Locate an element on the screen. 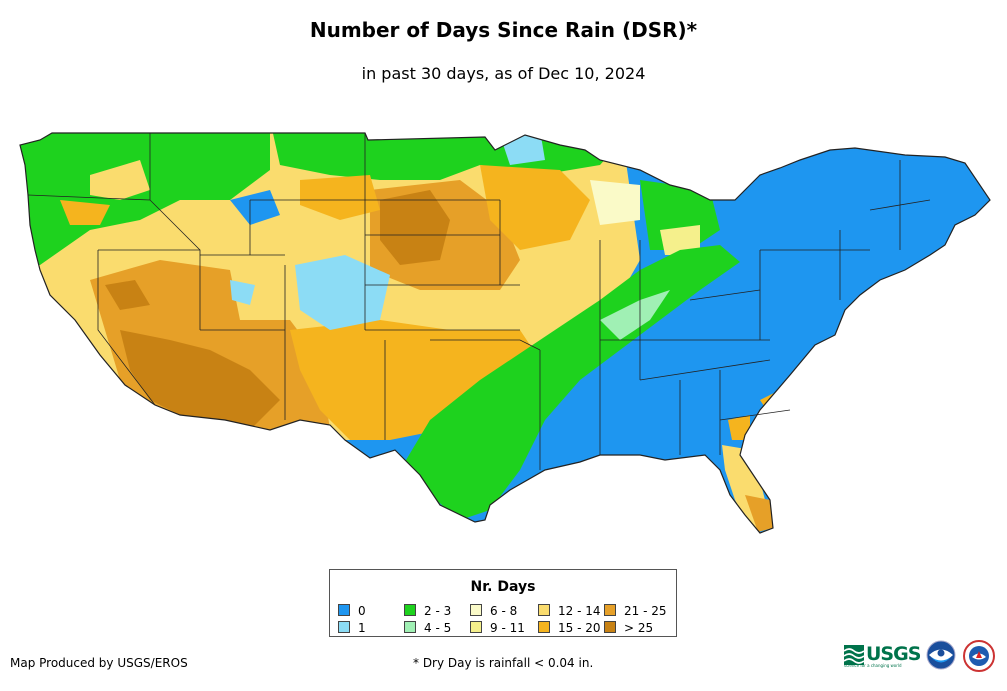  legend-title: Nr. Days is located at coordinates (503, 587).